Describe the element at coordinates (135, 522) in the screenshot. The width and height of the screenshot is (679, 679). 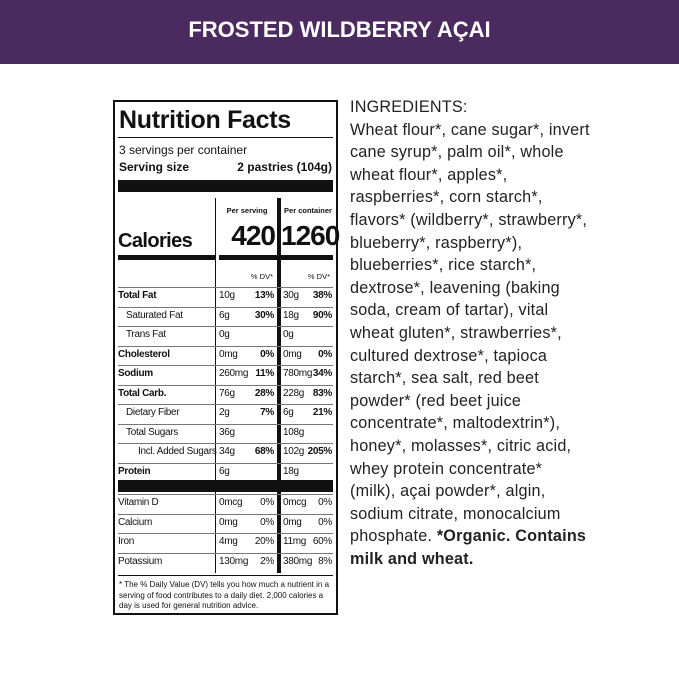
I see `row-label: Calcium` at that location.